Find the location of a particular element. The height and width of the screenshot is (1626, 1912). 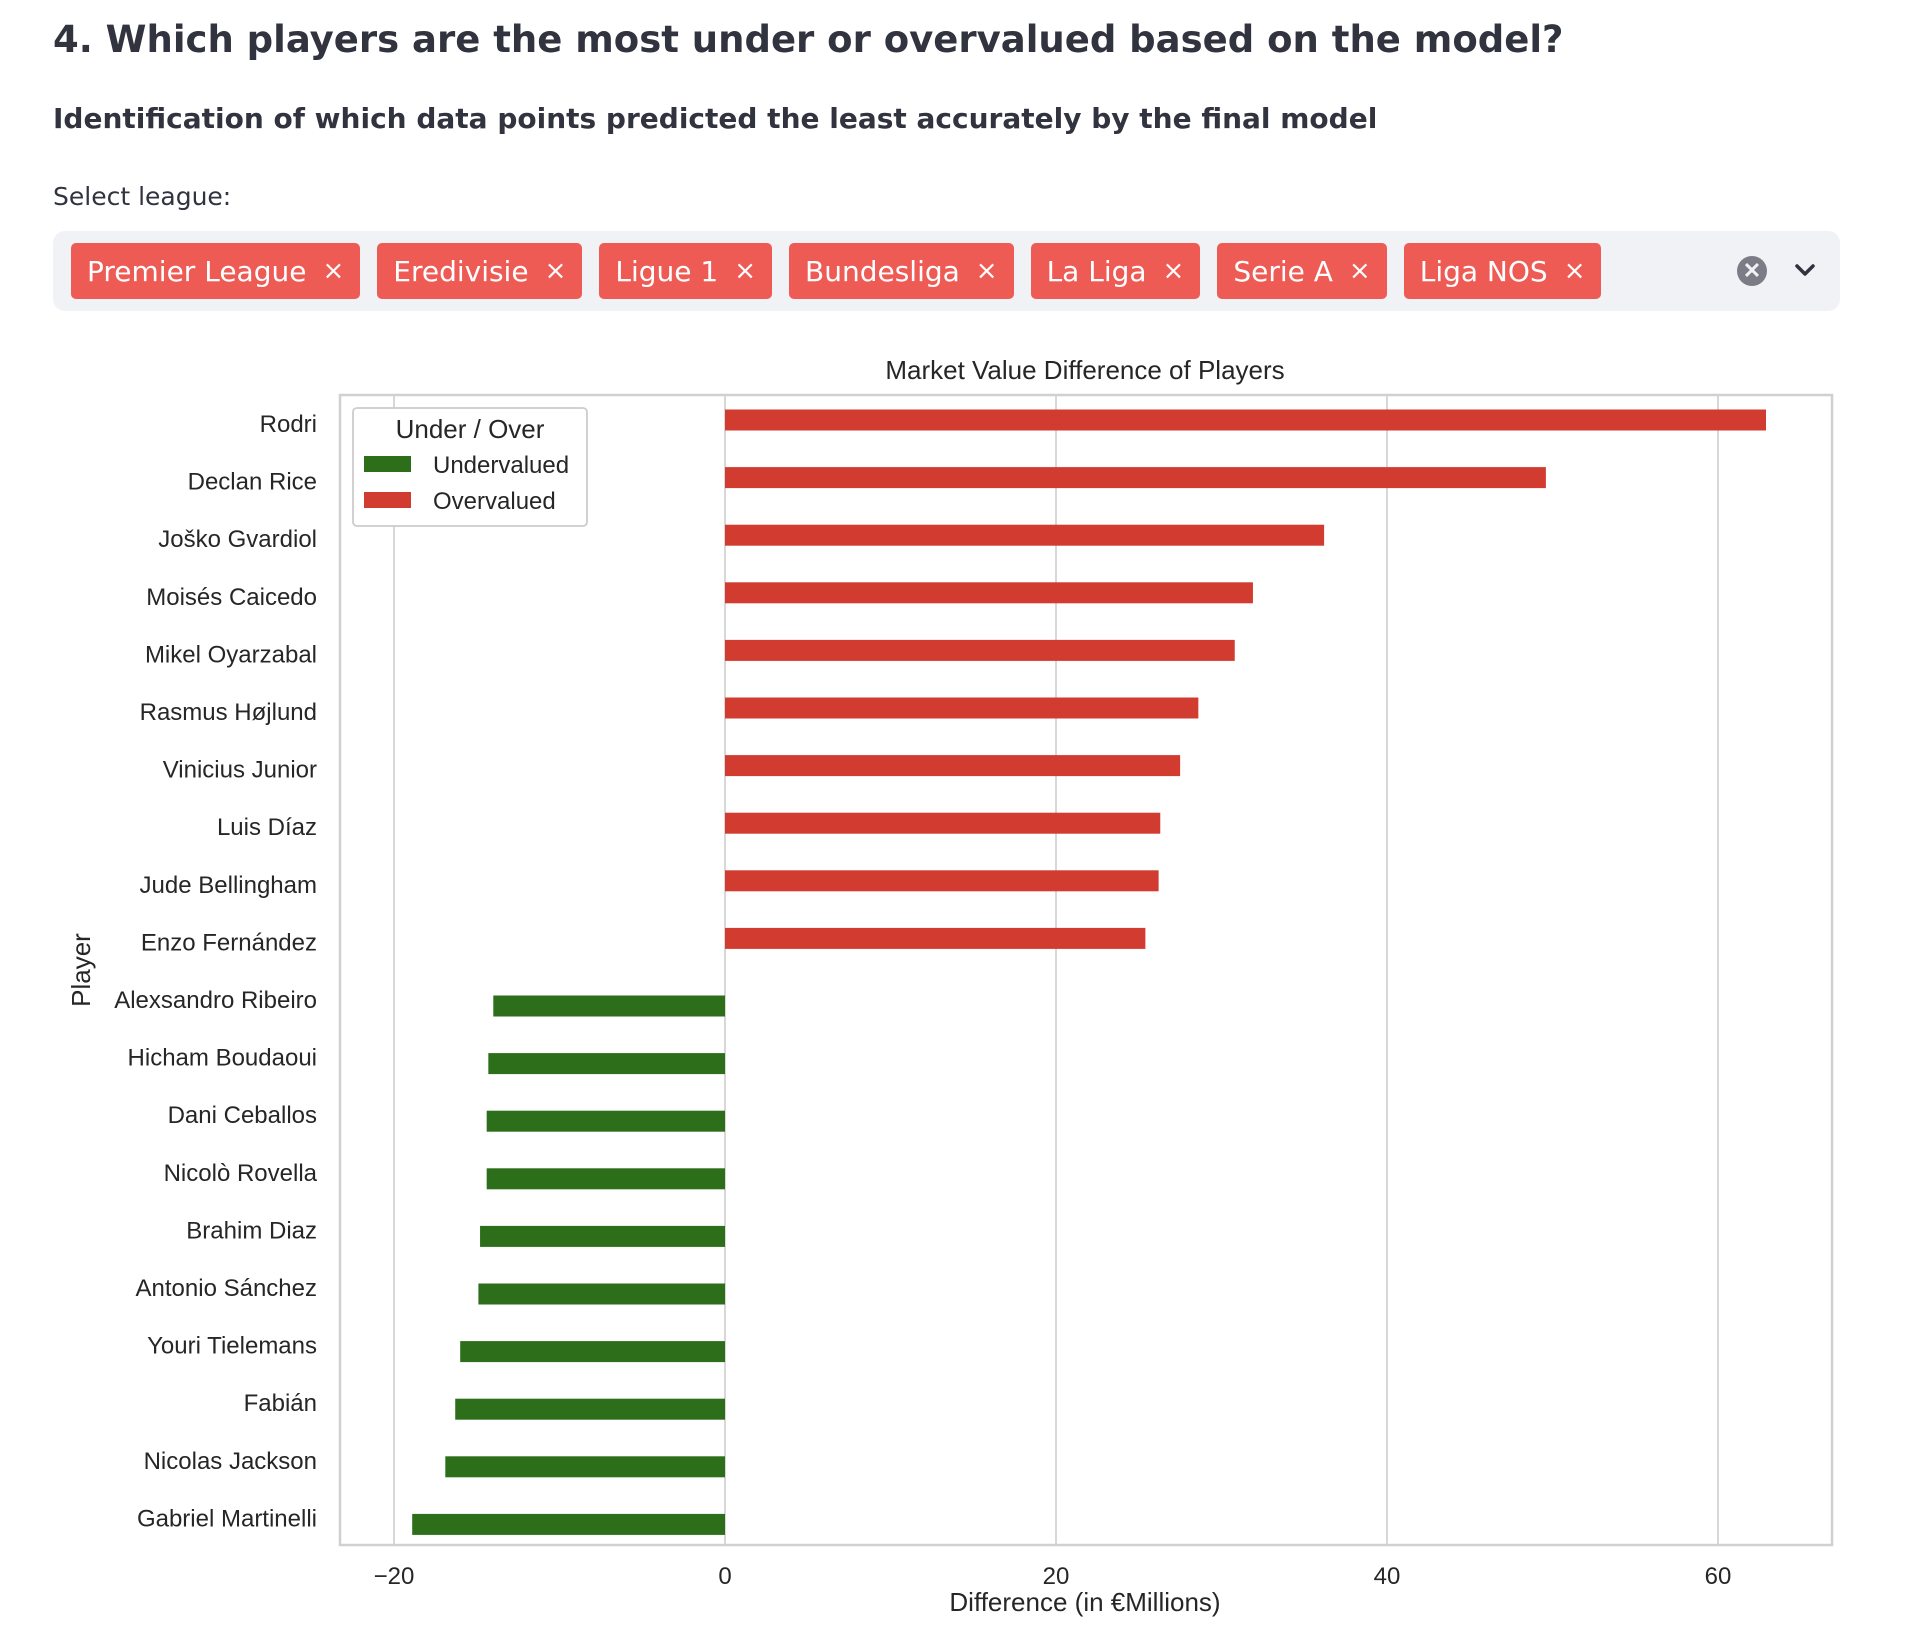

league-tag-label: Liga NOS is located at coordinates (1483, 271).